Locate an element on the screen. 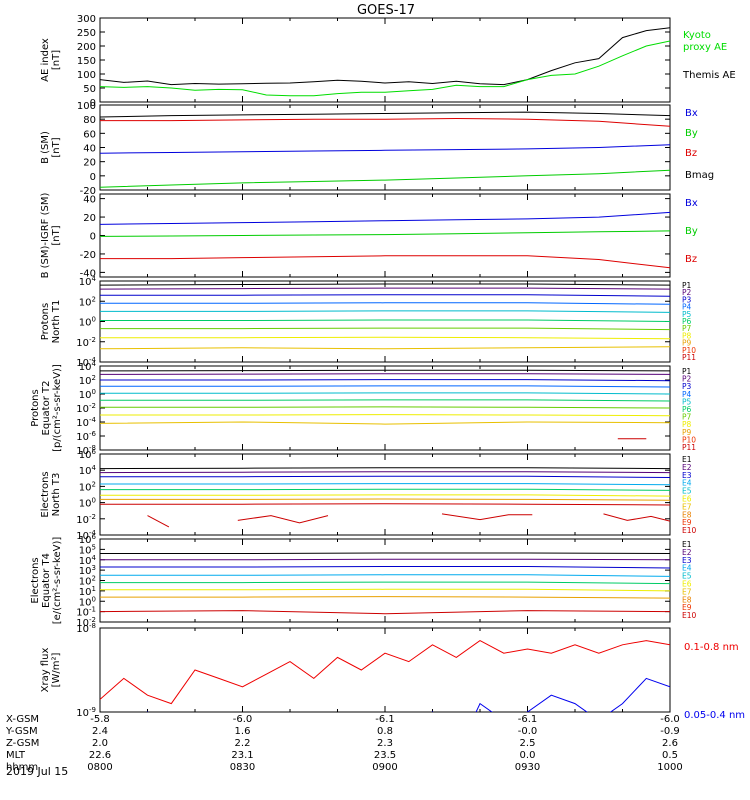 This screenshot has height=800, width=750. y-axis-label: B (SM)[nT] is located at coordinates (51, 147).